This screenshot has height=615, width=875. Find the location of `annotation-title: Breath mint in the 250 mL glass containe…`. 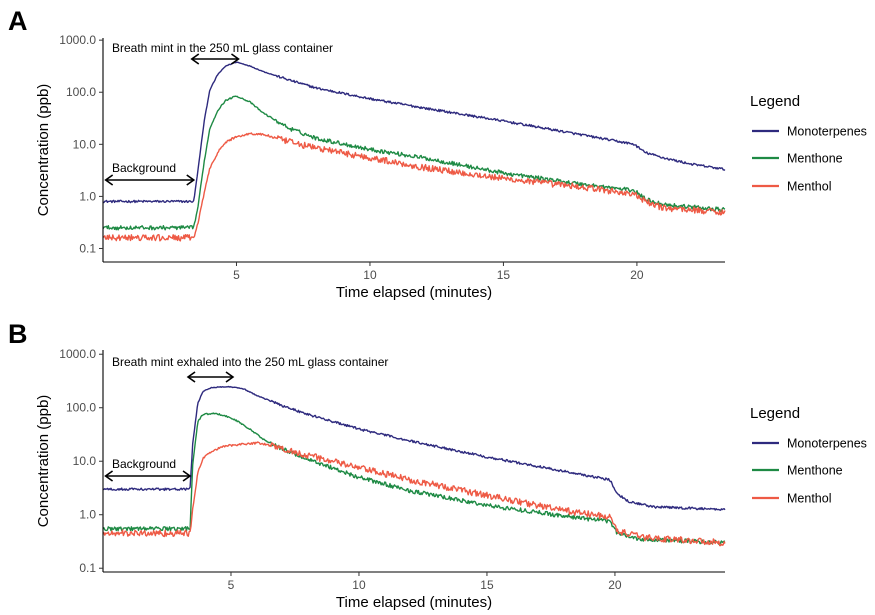

annotation-title: Breath mint in the 250 mL glass containe… is located at coordinates (222, 48).